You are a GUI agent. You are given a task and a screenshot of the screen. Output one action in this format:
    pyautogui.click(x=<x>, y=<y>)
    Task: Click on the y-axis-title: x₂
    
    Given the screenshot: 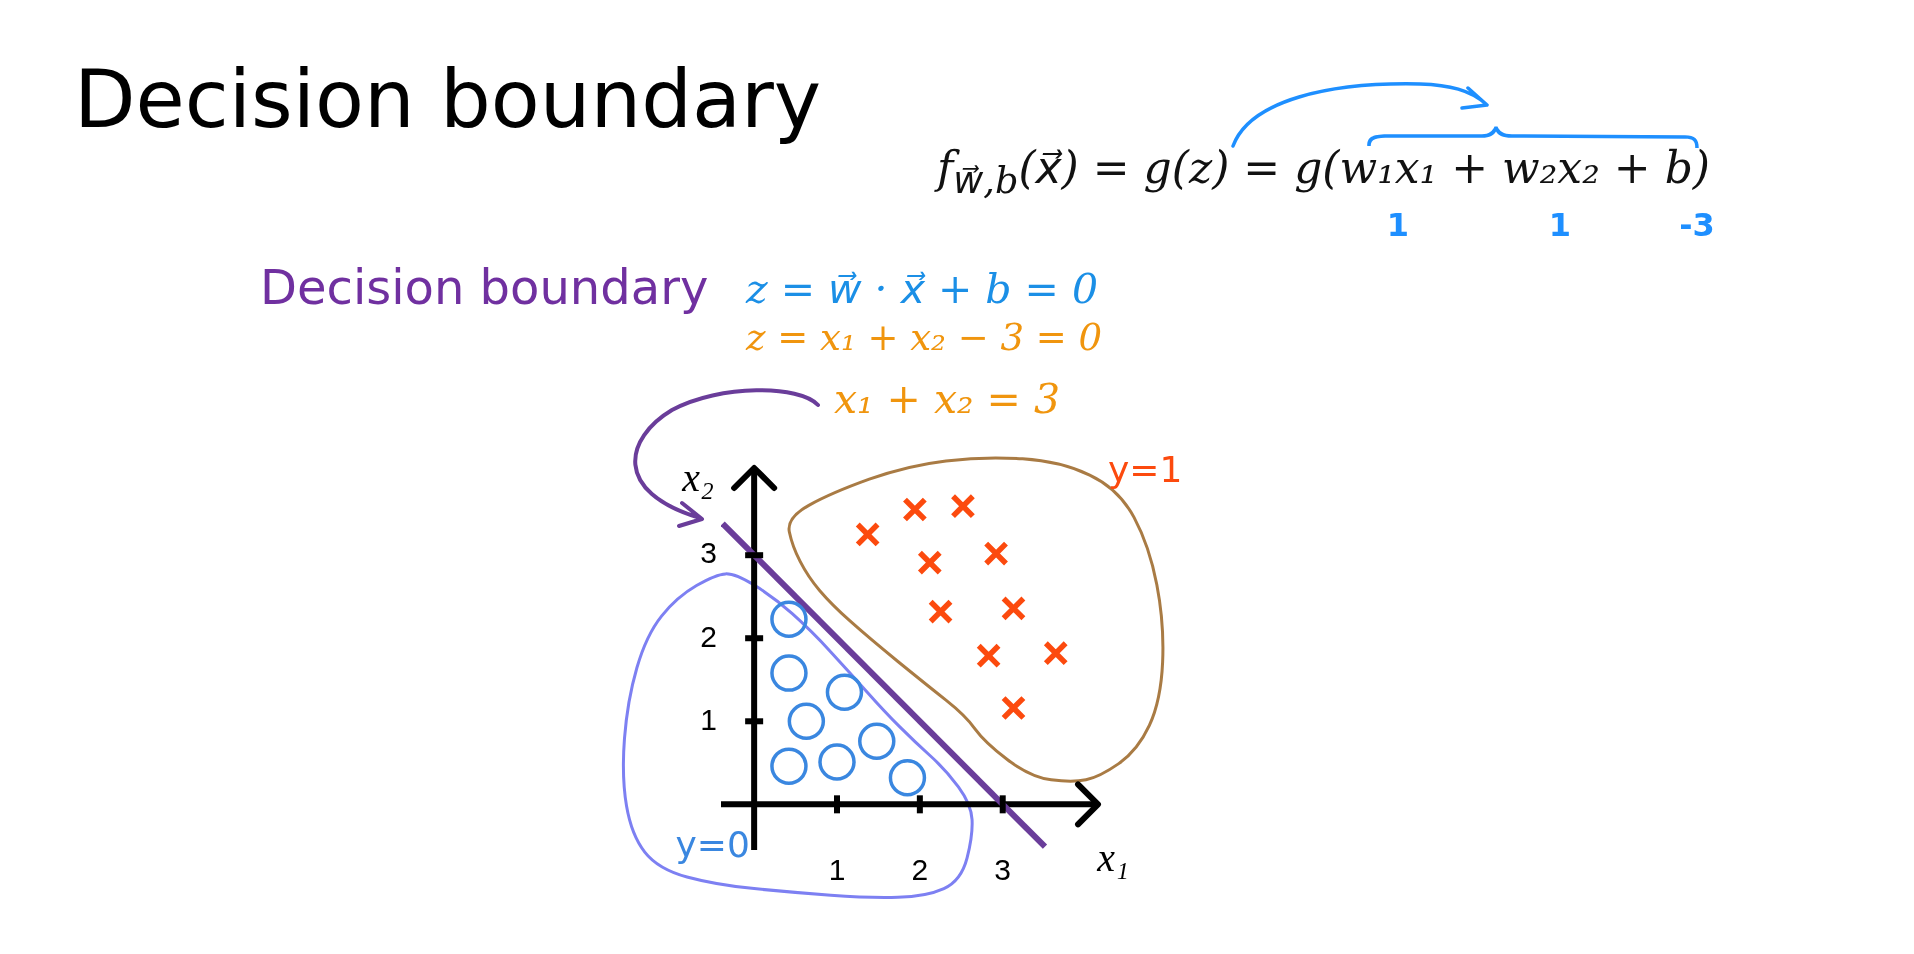 What is the action you would take?
    pyautogui.click(x=697, y=477)
    